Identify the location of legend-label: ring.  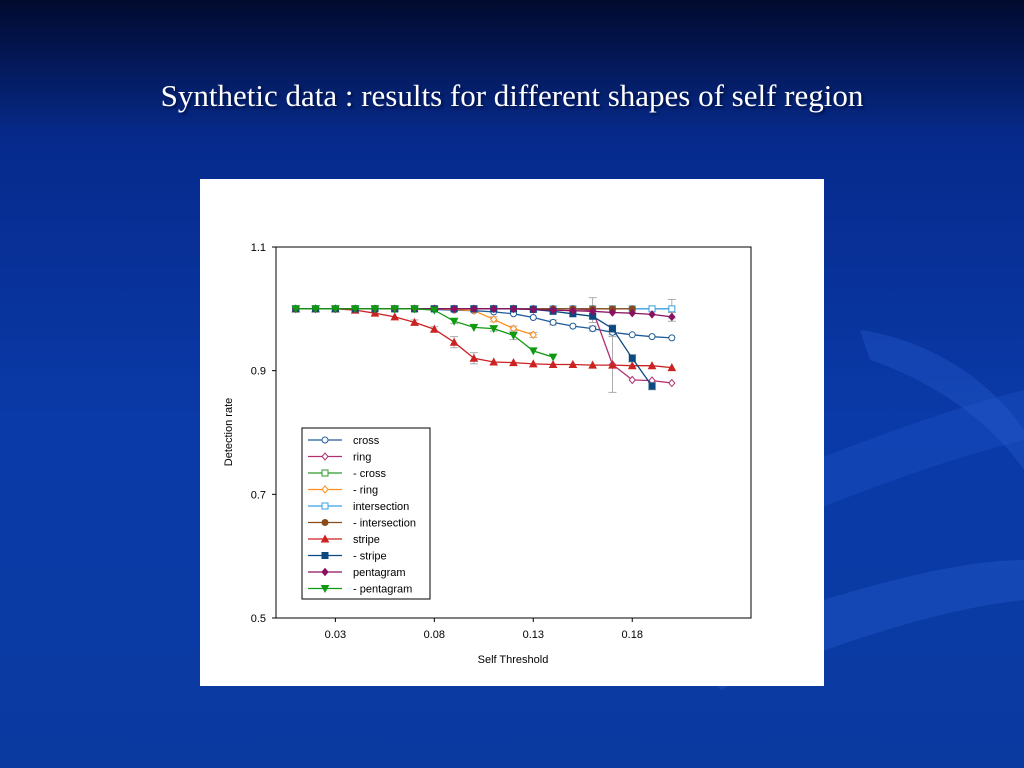
(362, 458).